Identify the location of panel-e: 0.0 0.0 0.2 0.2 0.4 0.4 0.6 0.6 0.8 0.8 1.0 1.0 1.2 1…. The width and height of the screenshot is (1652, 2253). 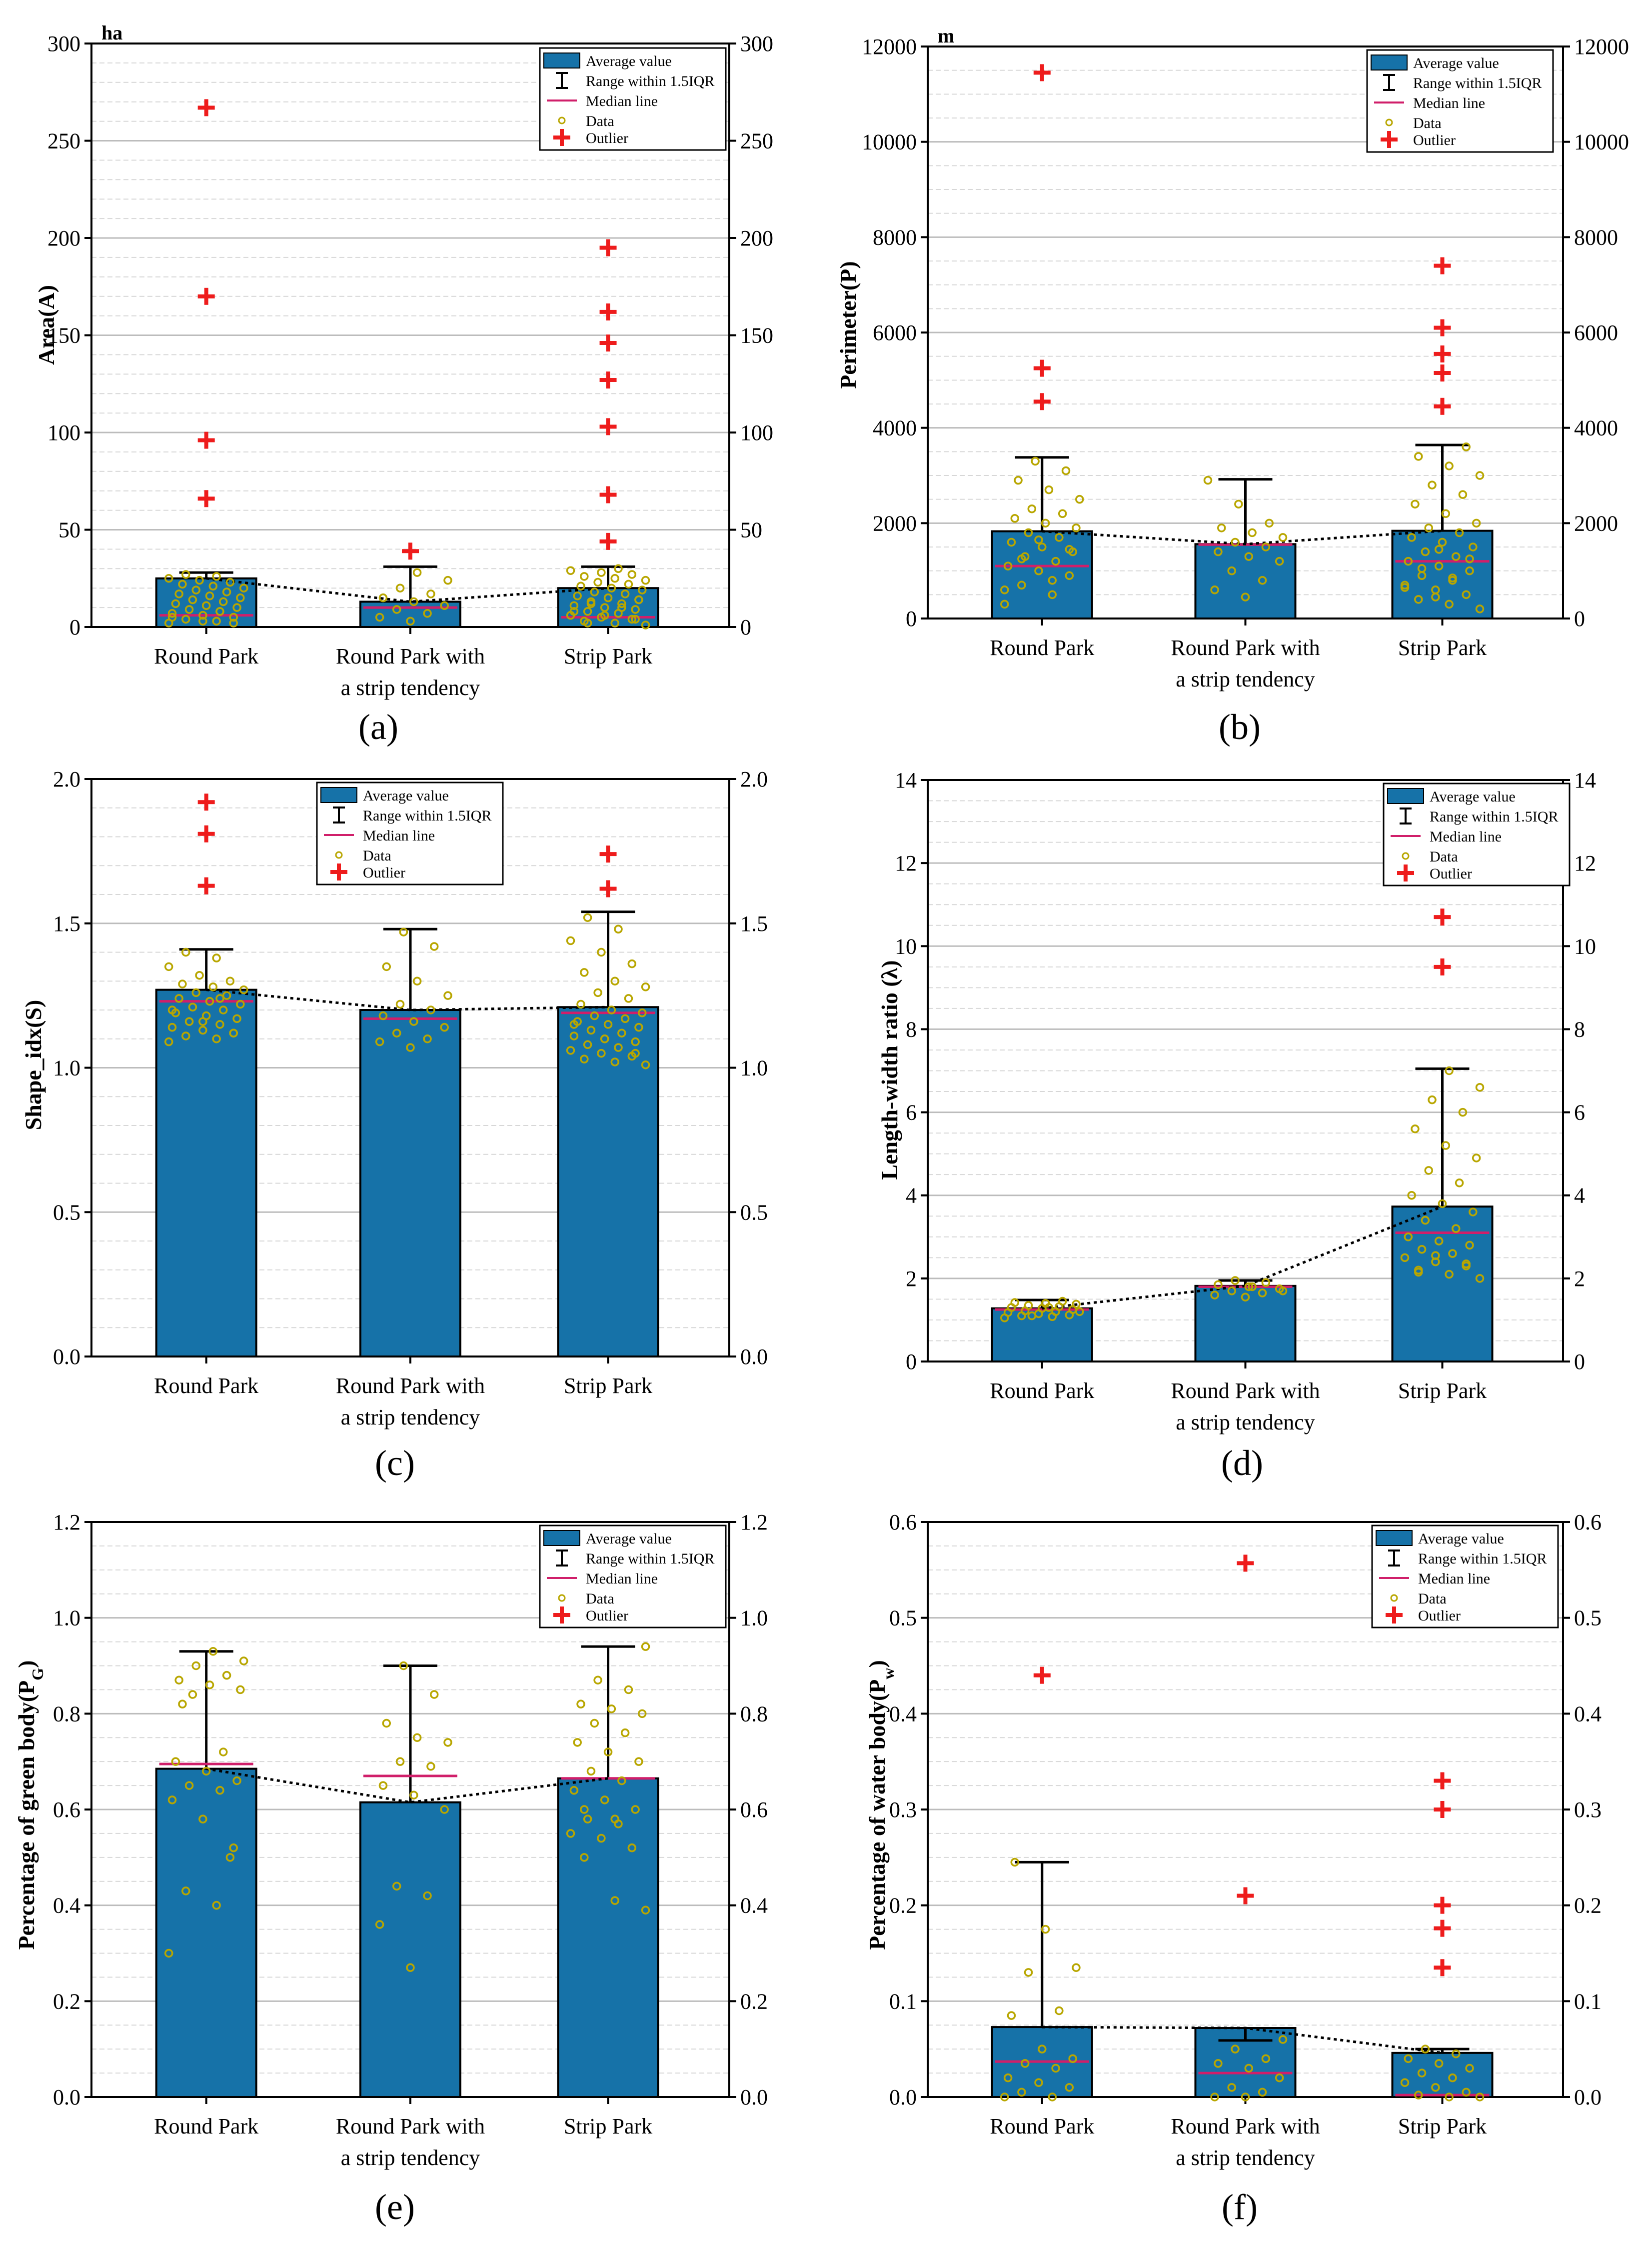
(390, 1868).